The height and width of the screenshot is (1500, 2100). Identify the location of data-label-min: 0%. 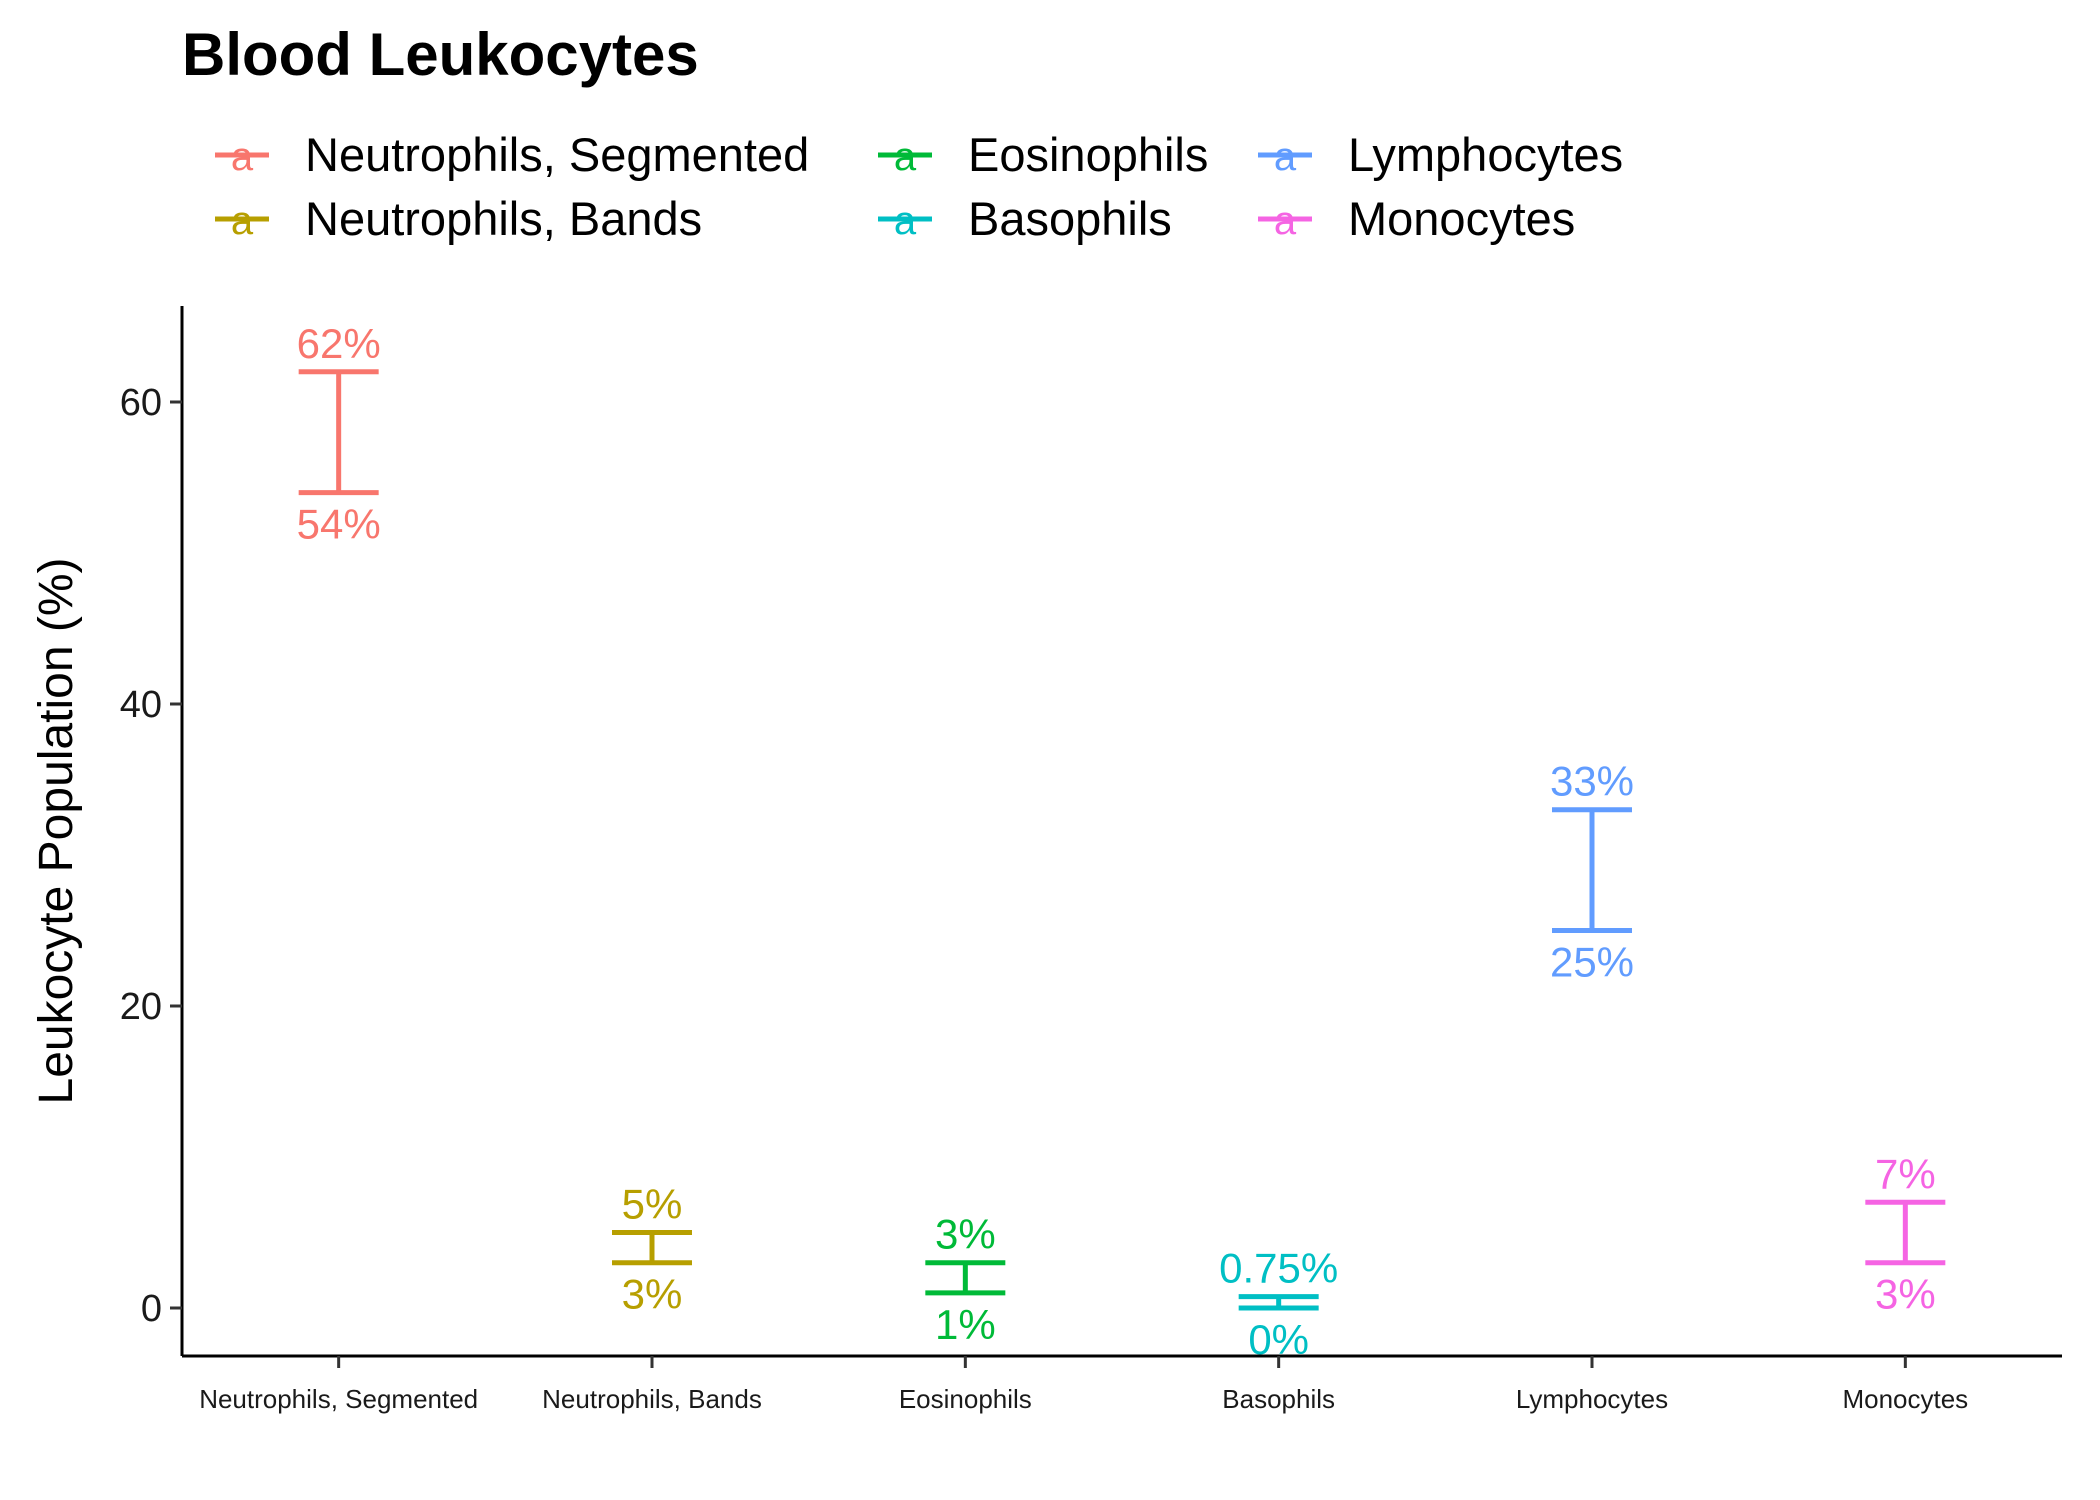
(1278, 1339).